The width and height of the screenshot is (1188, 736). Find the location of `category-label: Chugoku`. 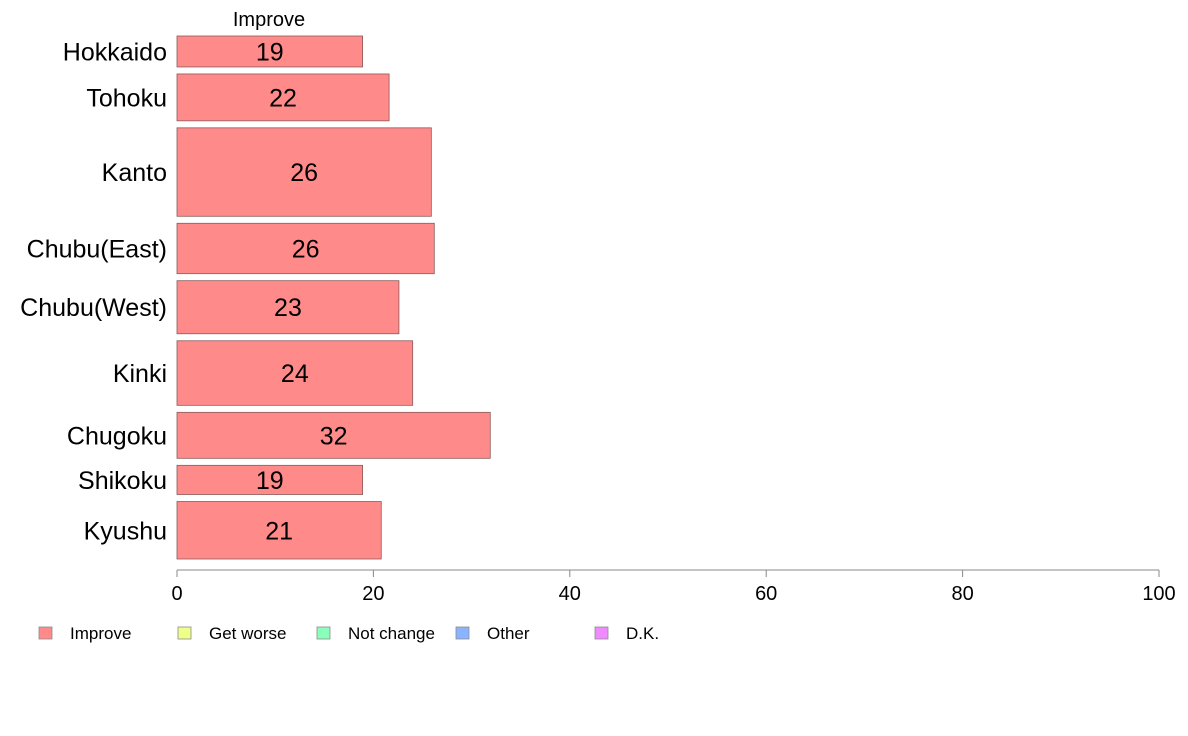

category-label: Chugoku is located at coordinates (117, 436).